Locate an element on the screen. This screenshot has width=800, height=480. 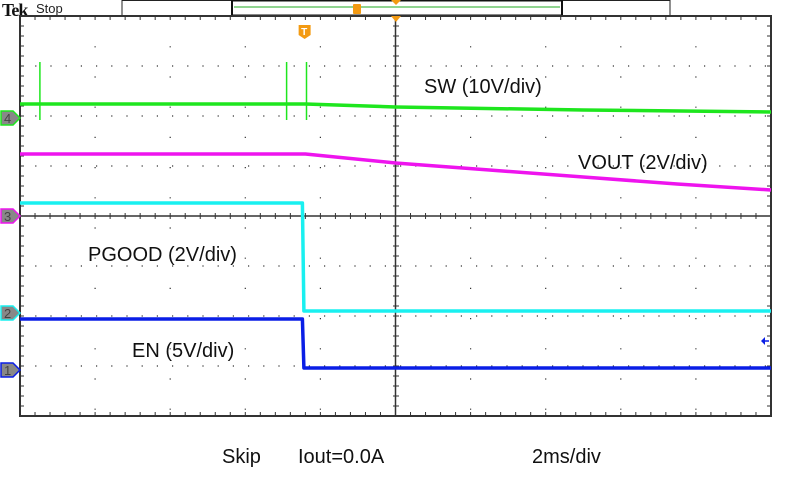
channel-marker-3: 3 is located at coordinates (11, 216).